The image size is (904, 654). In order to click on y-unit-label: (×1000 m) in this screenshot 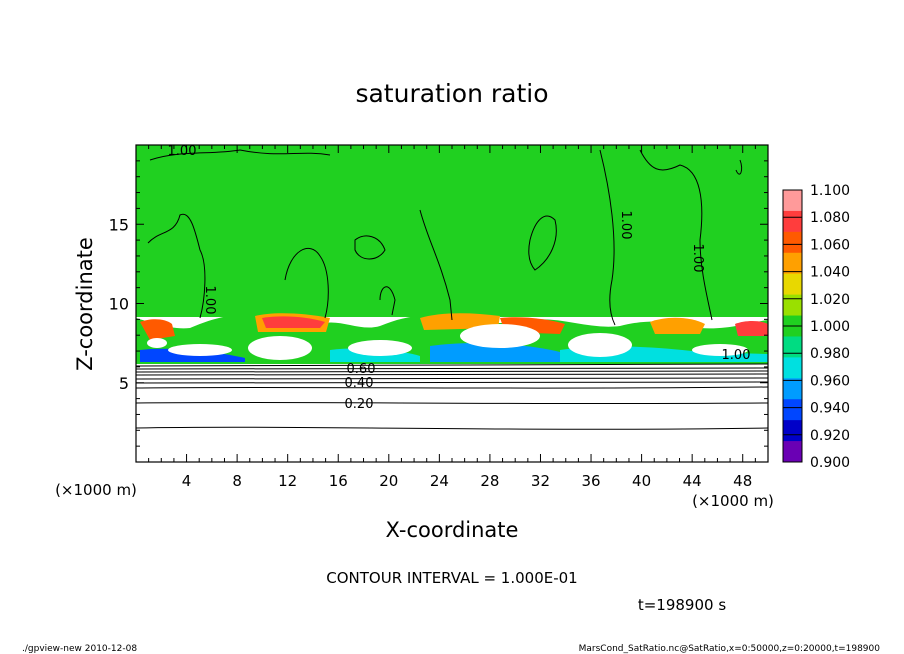, I will do `click(96, 490)`.